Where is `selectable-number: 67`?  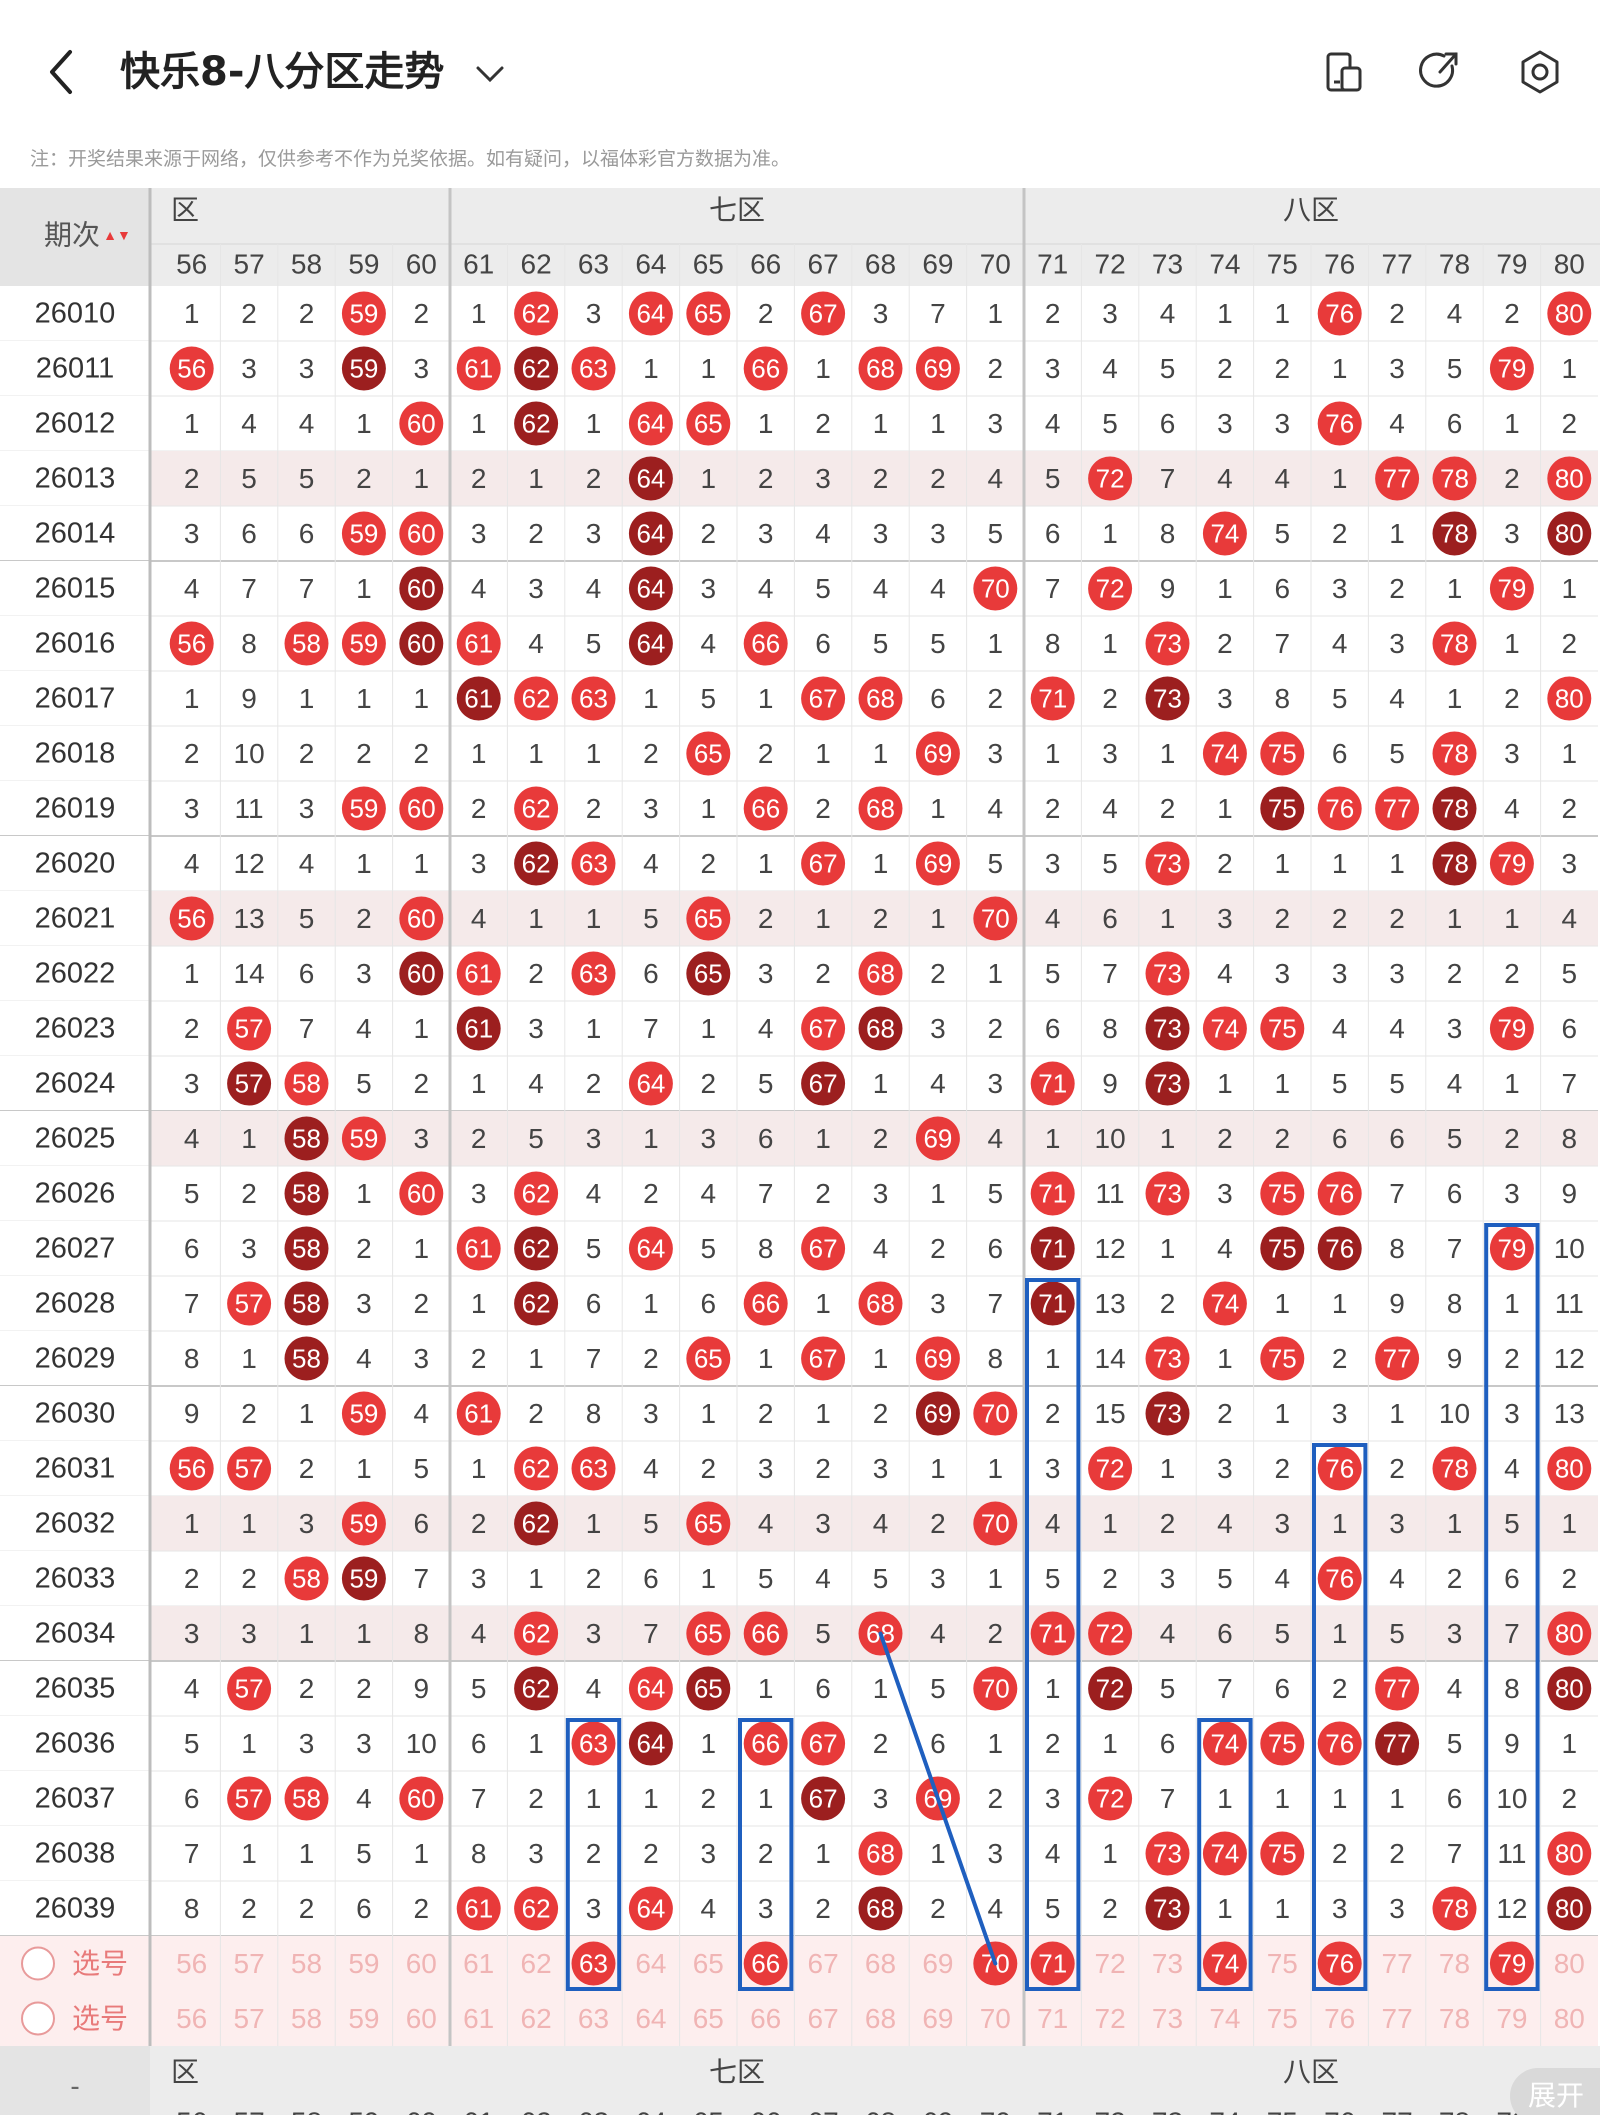 selectable-number: 67 is located at coordinates (823, 2018).